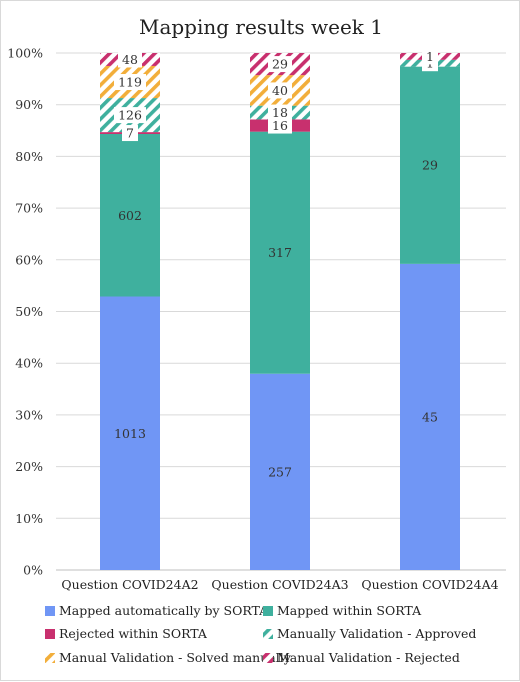  I want to click on y-tick-label: 90%, so click(29, 104).